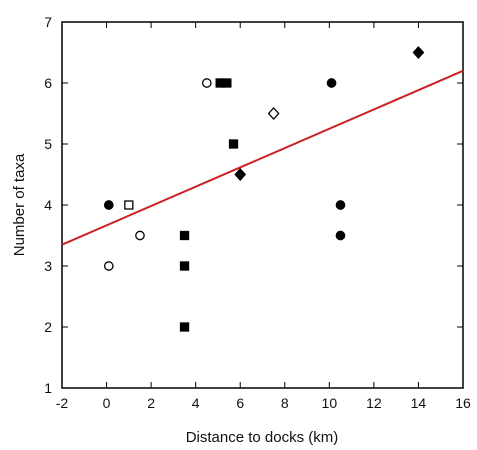 This screenshot has height=450, width=477. What do you see at coordinates (285, 403) in the screenshot?
I see `x-tick-label: 8` at bounding box center [285, 403].